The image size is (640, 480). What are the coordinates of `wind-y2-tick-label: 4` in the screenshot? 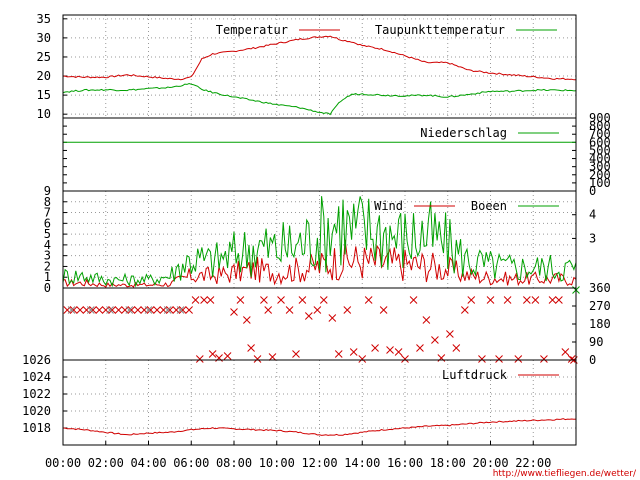 It's located at (592, 215).